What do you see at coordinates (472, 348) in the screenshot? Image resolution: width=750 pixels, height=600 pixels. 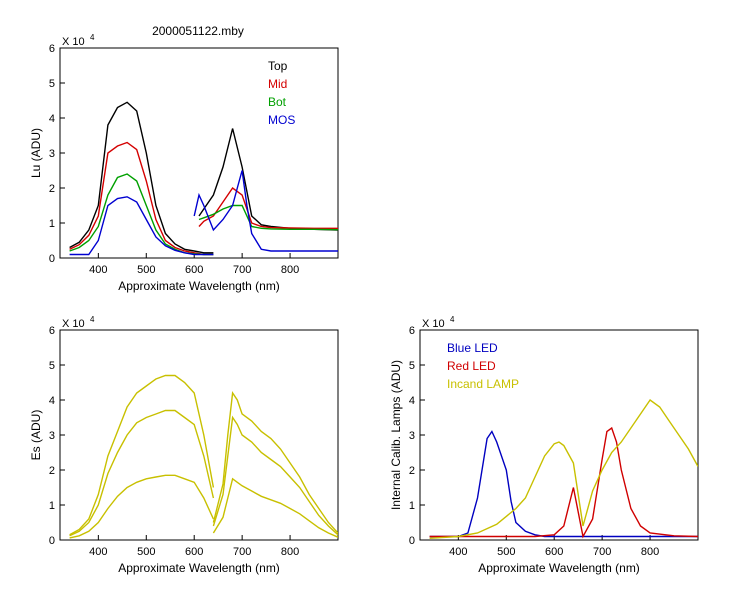 I see `legend-entry: Blue LED` at bounding box center [472, 348].